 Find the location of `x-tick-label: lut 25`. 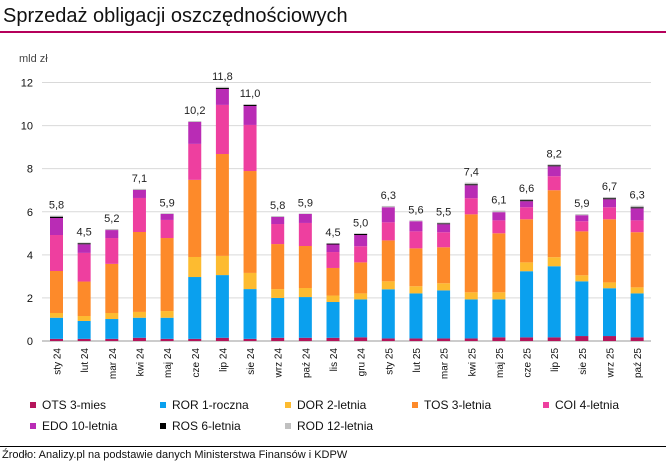

x-tick-label: lut 25 is located at coordinates (417, 360).